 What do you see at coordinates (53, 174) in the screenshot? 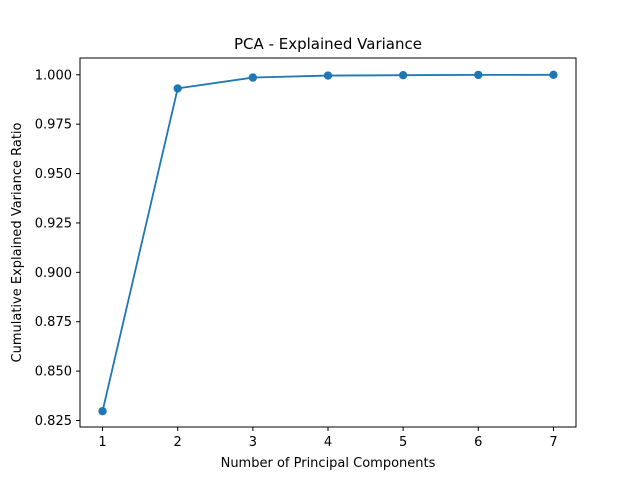
I see `y-tick-label: 0.950` at bounding box center [53, 174].